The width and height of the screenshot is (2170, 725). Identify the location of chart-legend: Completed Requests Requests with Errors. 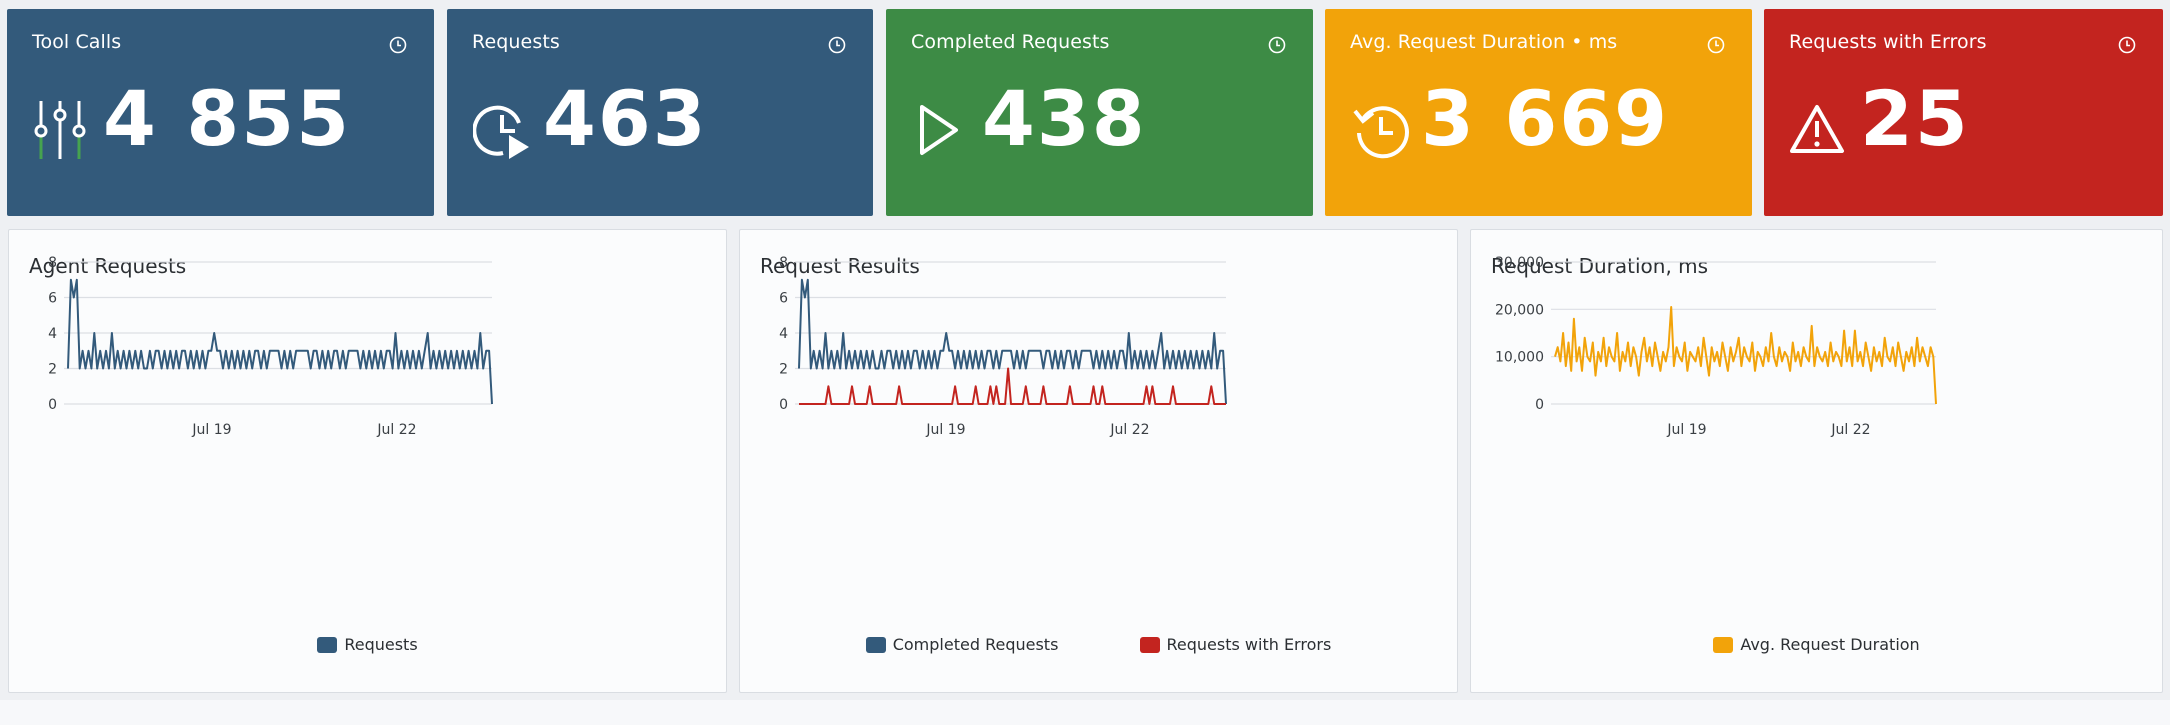
(1098, 644).